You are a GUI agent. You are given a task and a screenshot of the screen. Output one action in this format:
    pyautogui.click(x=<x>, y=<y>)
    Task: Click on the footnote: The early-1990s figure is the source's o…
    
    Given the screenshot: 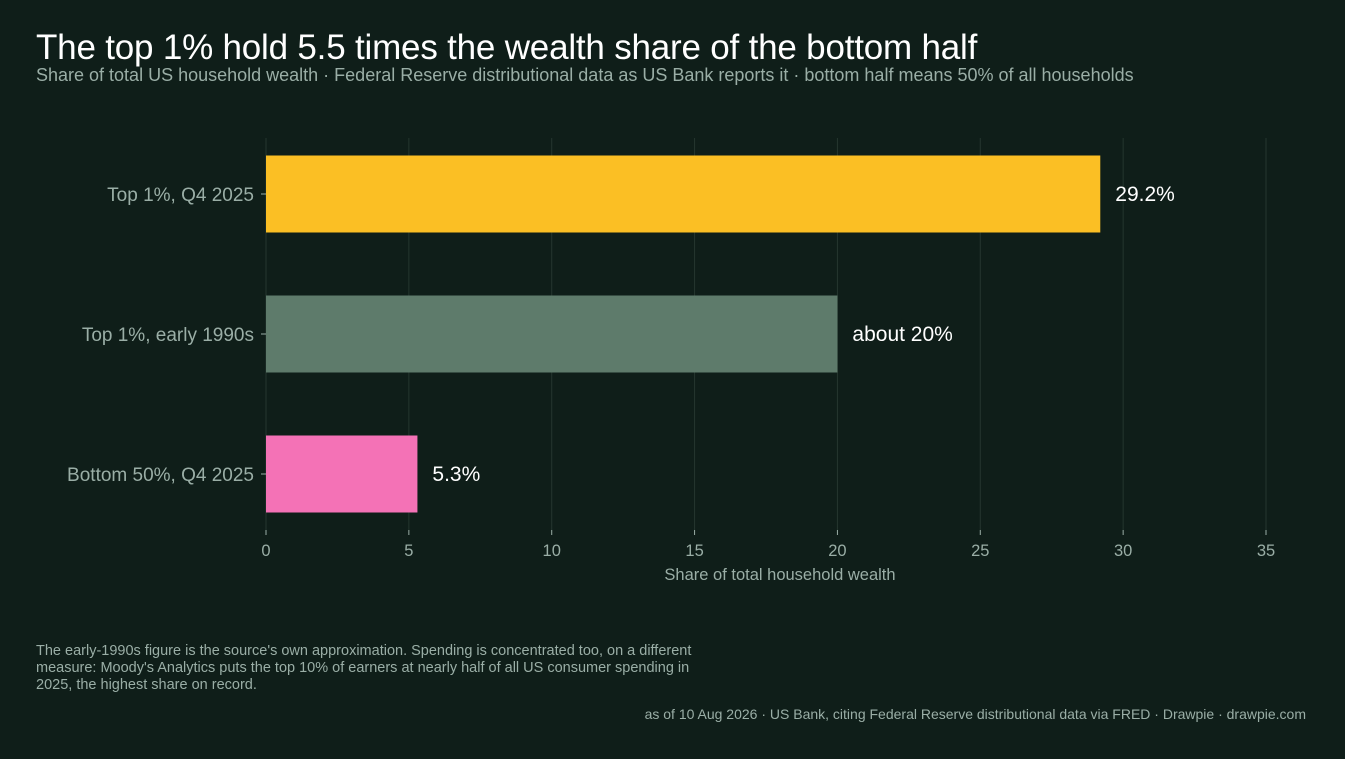 What is the action you would take?
    pyautogui.click(x=366, y=668)
    